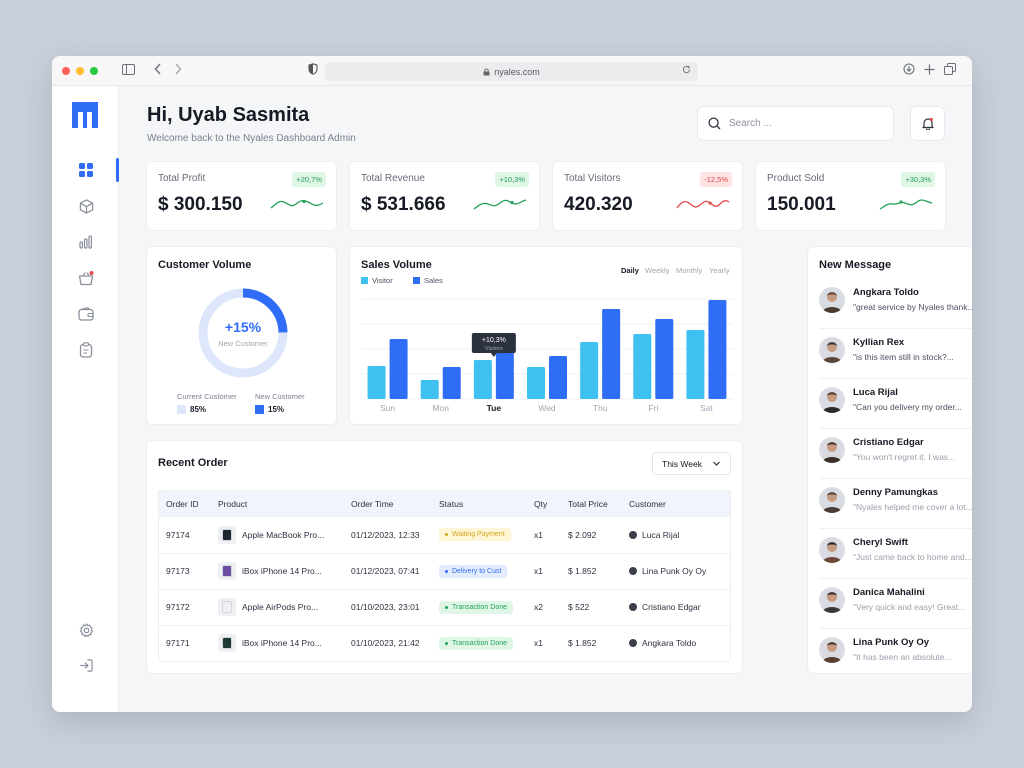 The height and width of the screenshot is (768, 1024). I want to click on col-product: Product, so click(233, 503).